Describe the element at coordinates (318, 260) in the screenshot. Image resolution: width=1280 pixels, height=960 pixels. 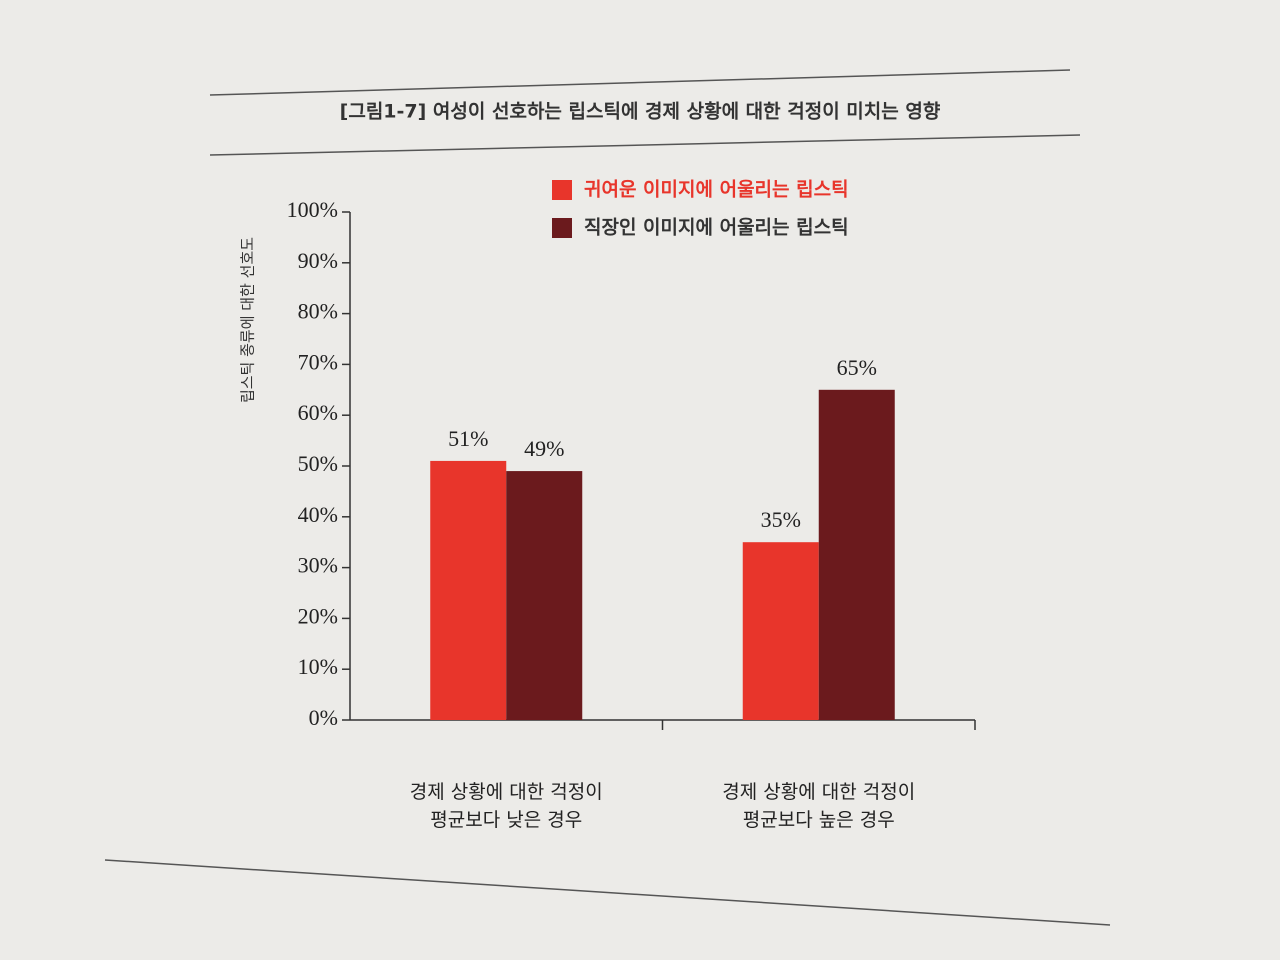
I see `y-tick-label: 90%` at that location.